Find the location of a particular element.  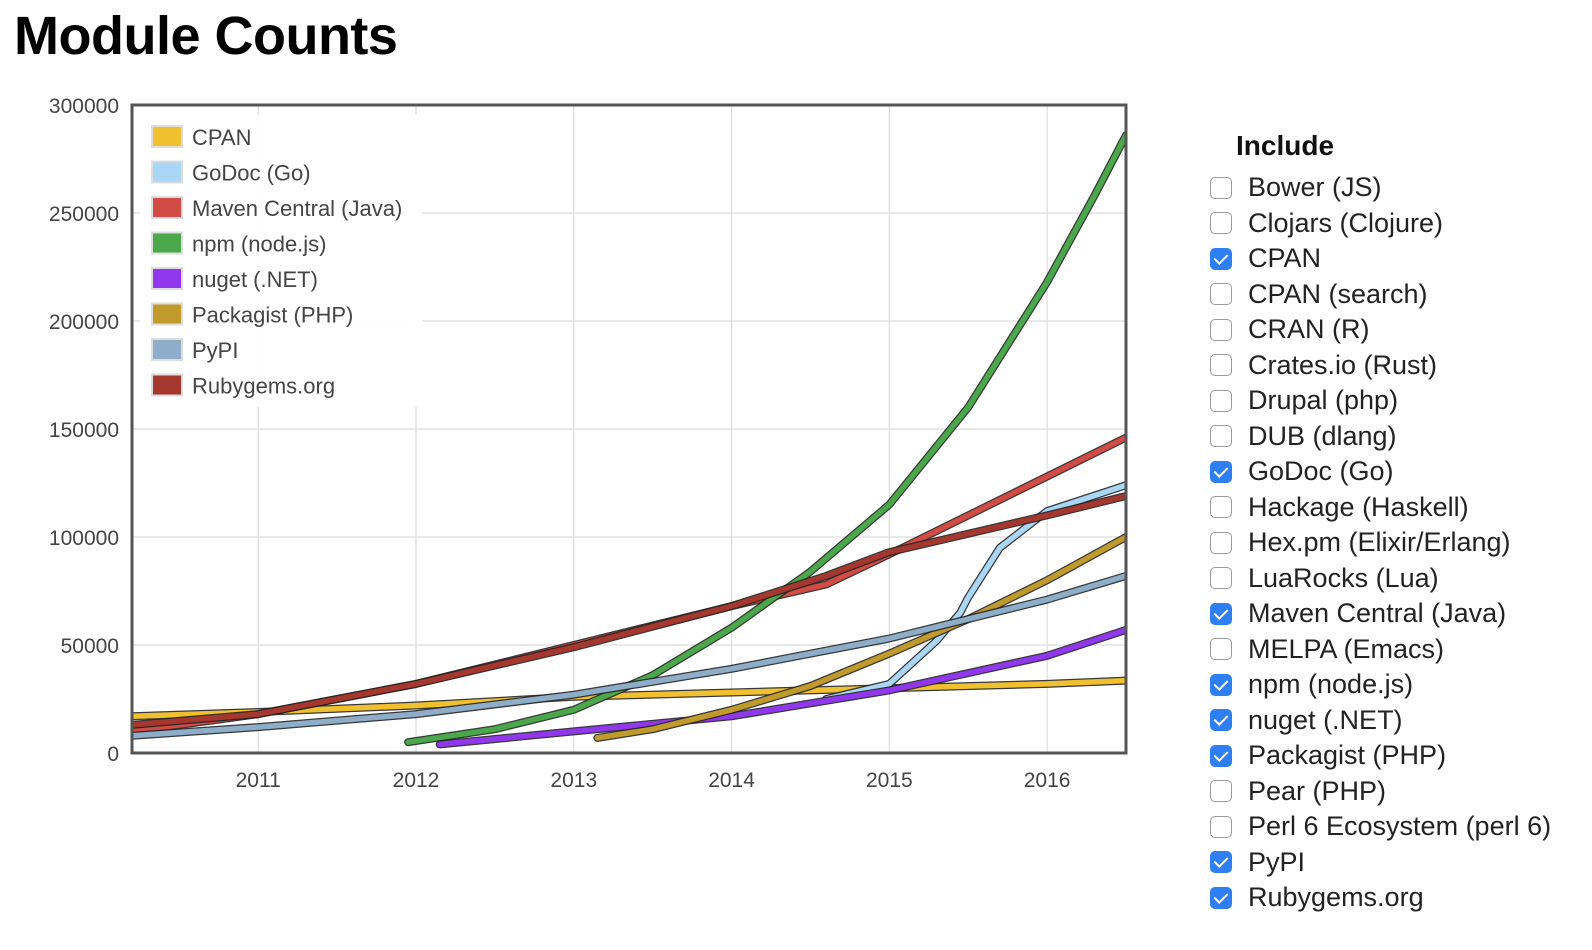

include-option-label: CRAN (R) is located at coordinates (1309, 329).